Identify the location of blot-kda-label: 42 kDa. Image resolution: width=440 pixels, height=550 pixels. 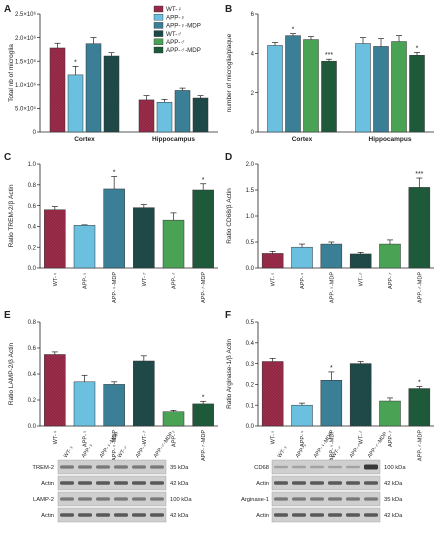
(393, 484).